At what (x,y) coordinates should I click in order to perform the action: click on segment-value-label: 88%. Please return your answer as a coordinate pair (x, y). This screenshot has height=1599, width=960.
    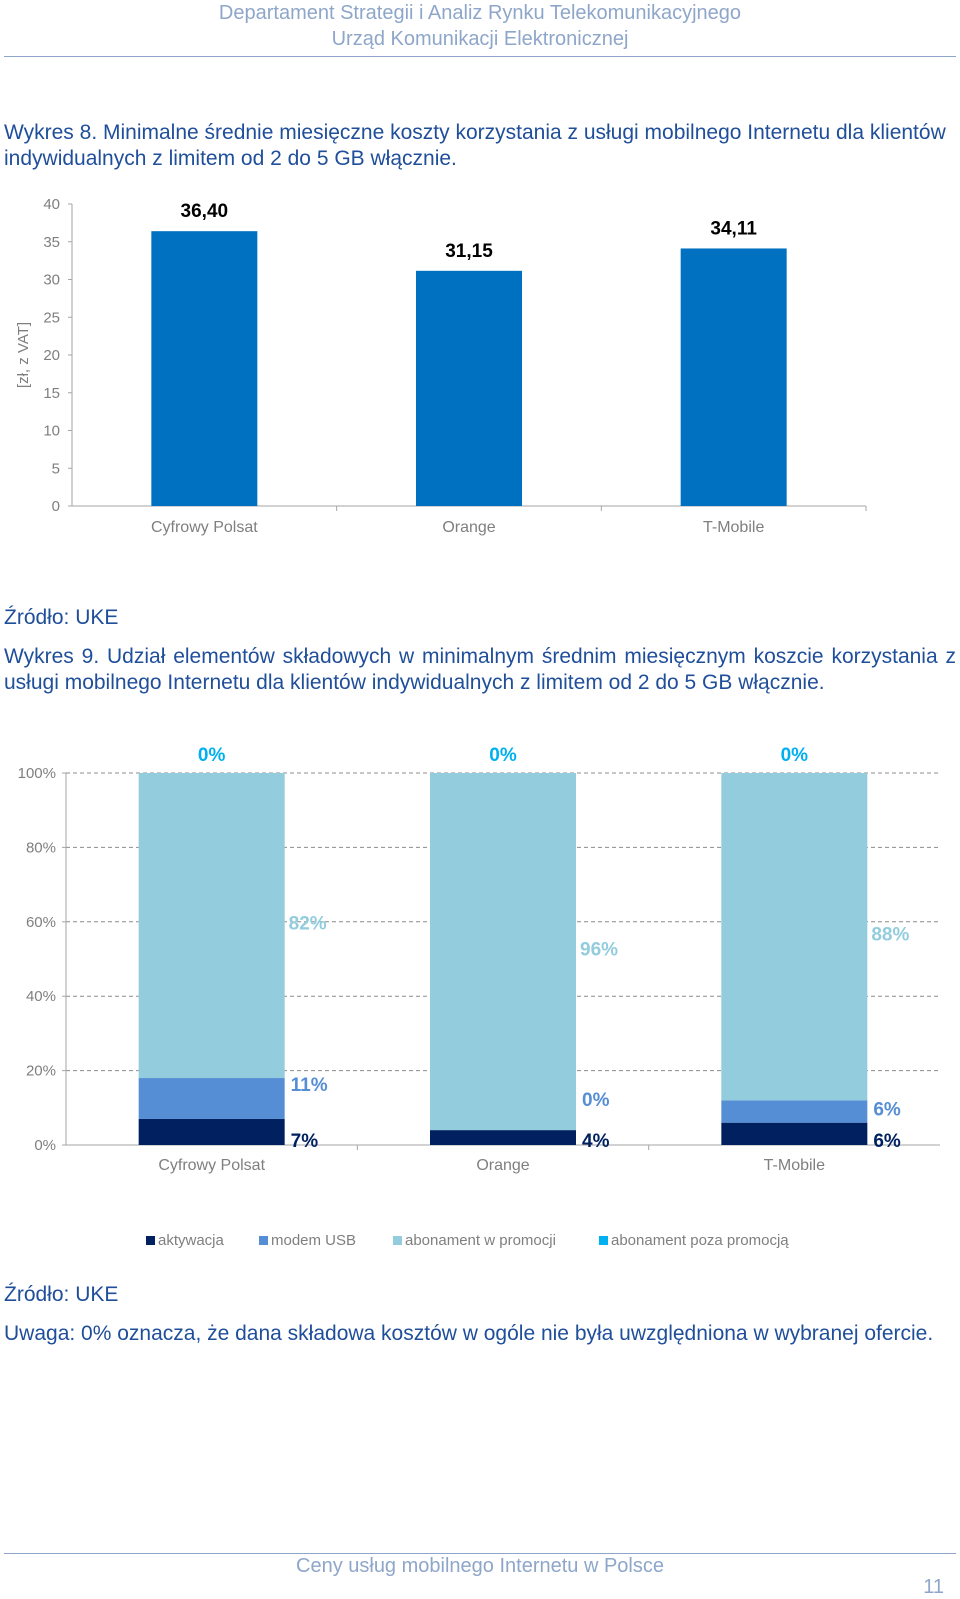
    Looking at the image, I should click on (890, 935).